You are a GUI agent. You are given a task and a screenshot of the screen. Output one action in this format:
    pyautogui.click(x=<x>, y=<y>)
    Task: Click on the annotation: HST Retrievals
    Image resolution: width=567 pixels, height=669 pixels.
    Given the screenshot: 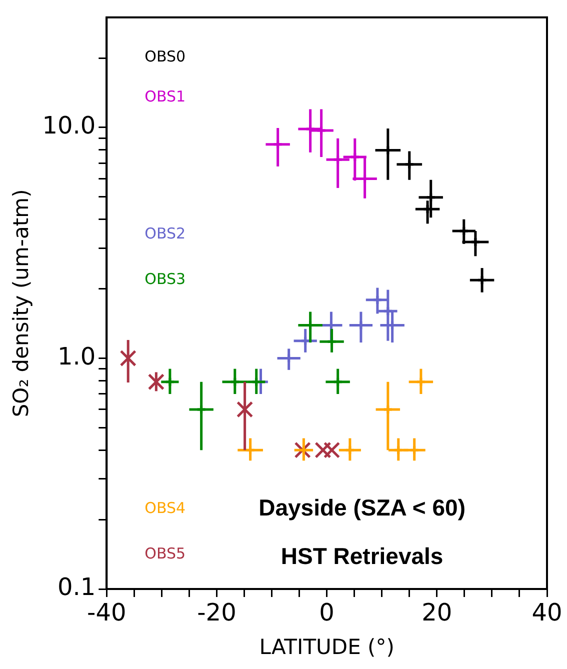 What is the action you would take?
    pyautogui.click(x=362, y=555)
    